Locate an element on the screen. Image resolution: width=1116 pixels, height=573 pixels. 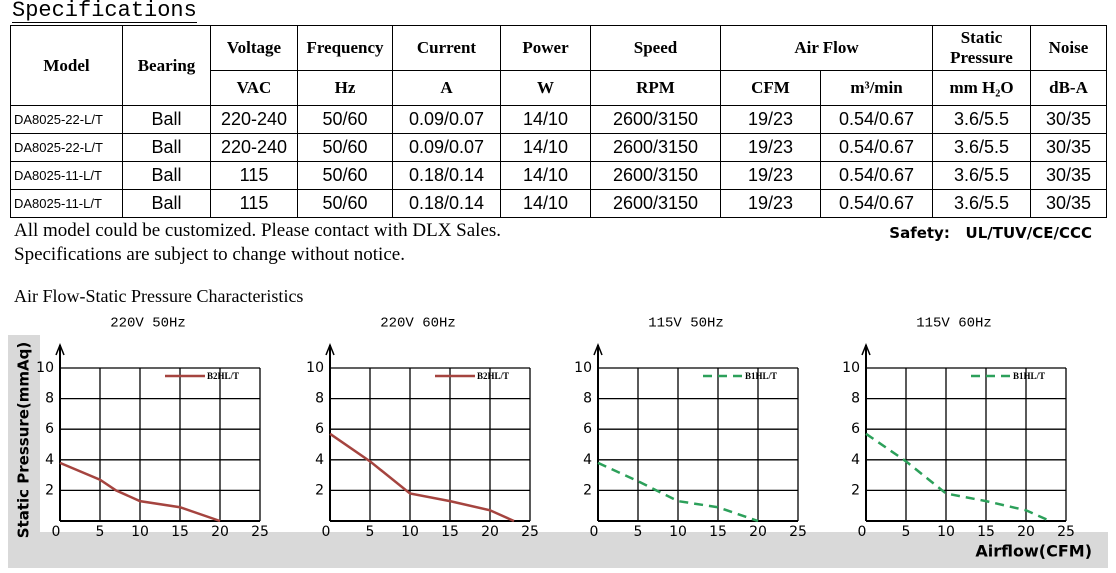
safety: Safety: UL/TUV/CE/CCC is located at coordinates (990, 233).